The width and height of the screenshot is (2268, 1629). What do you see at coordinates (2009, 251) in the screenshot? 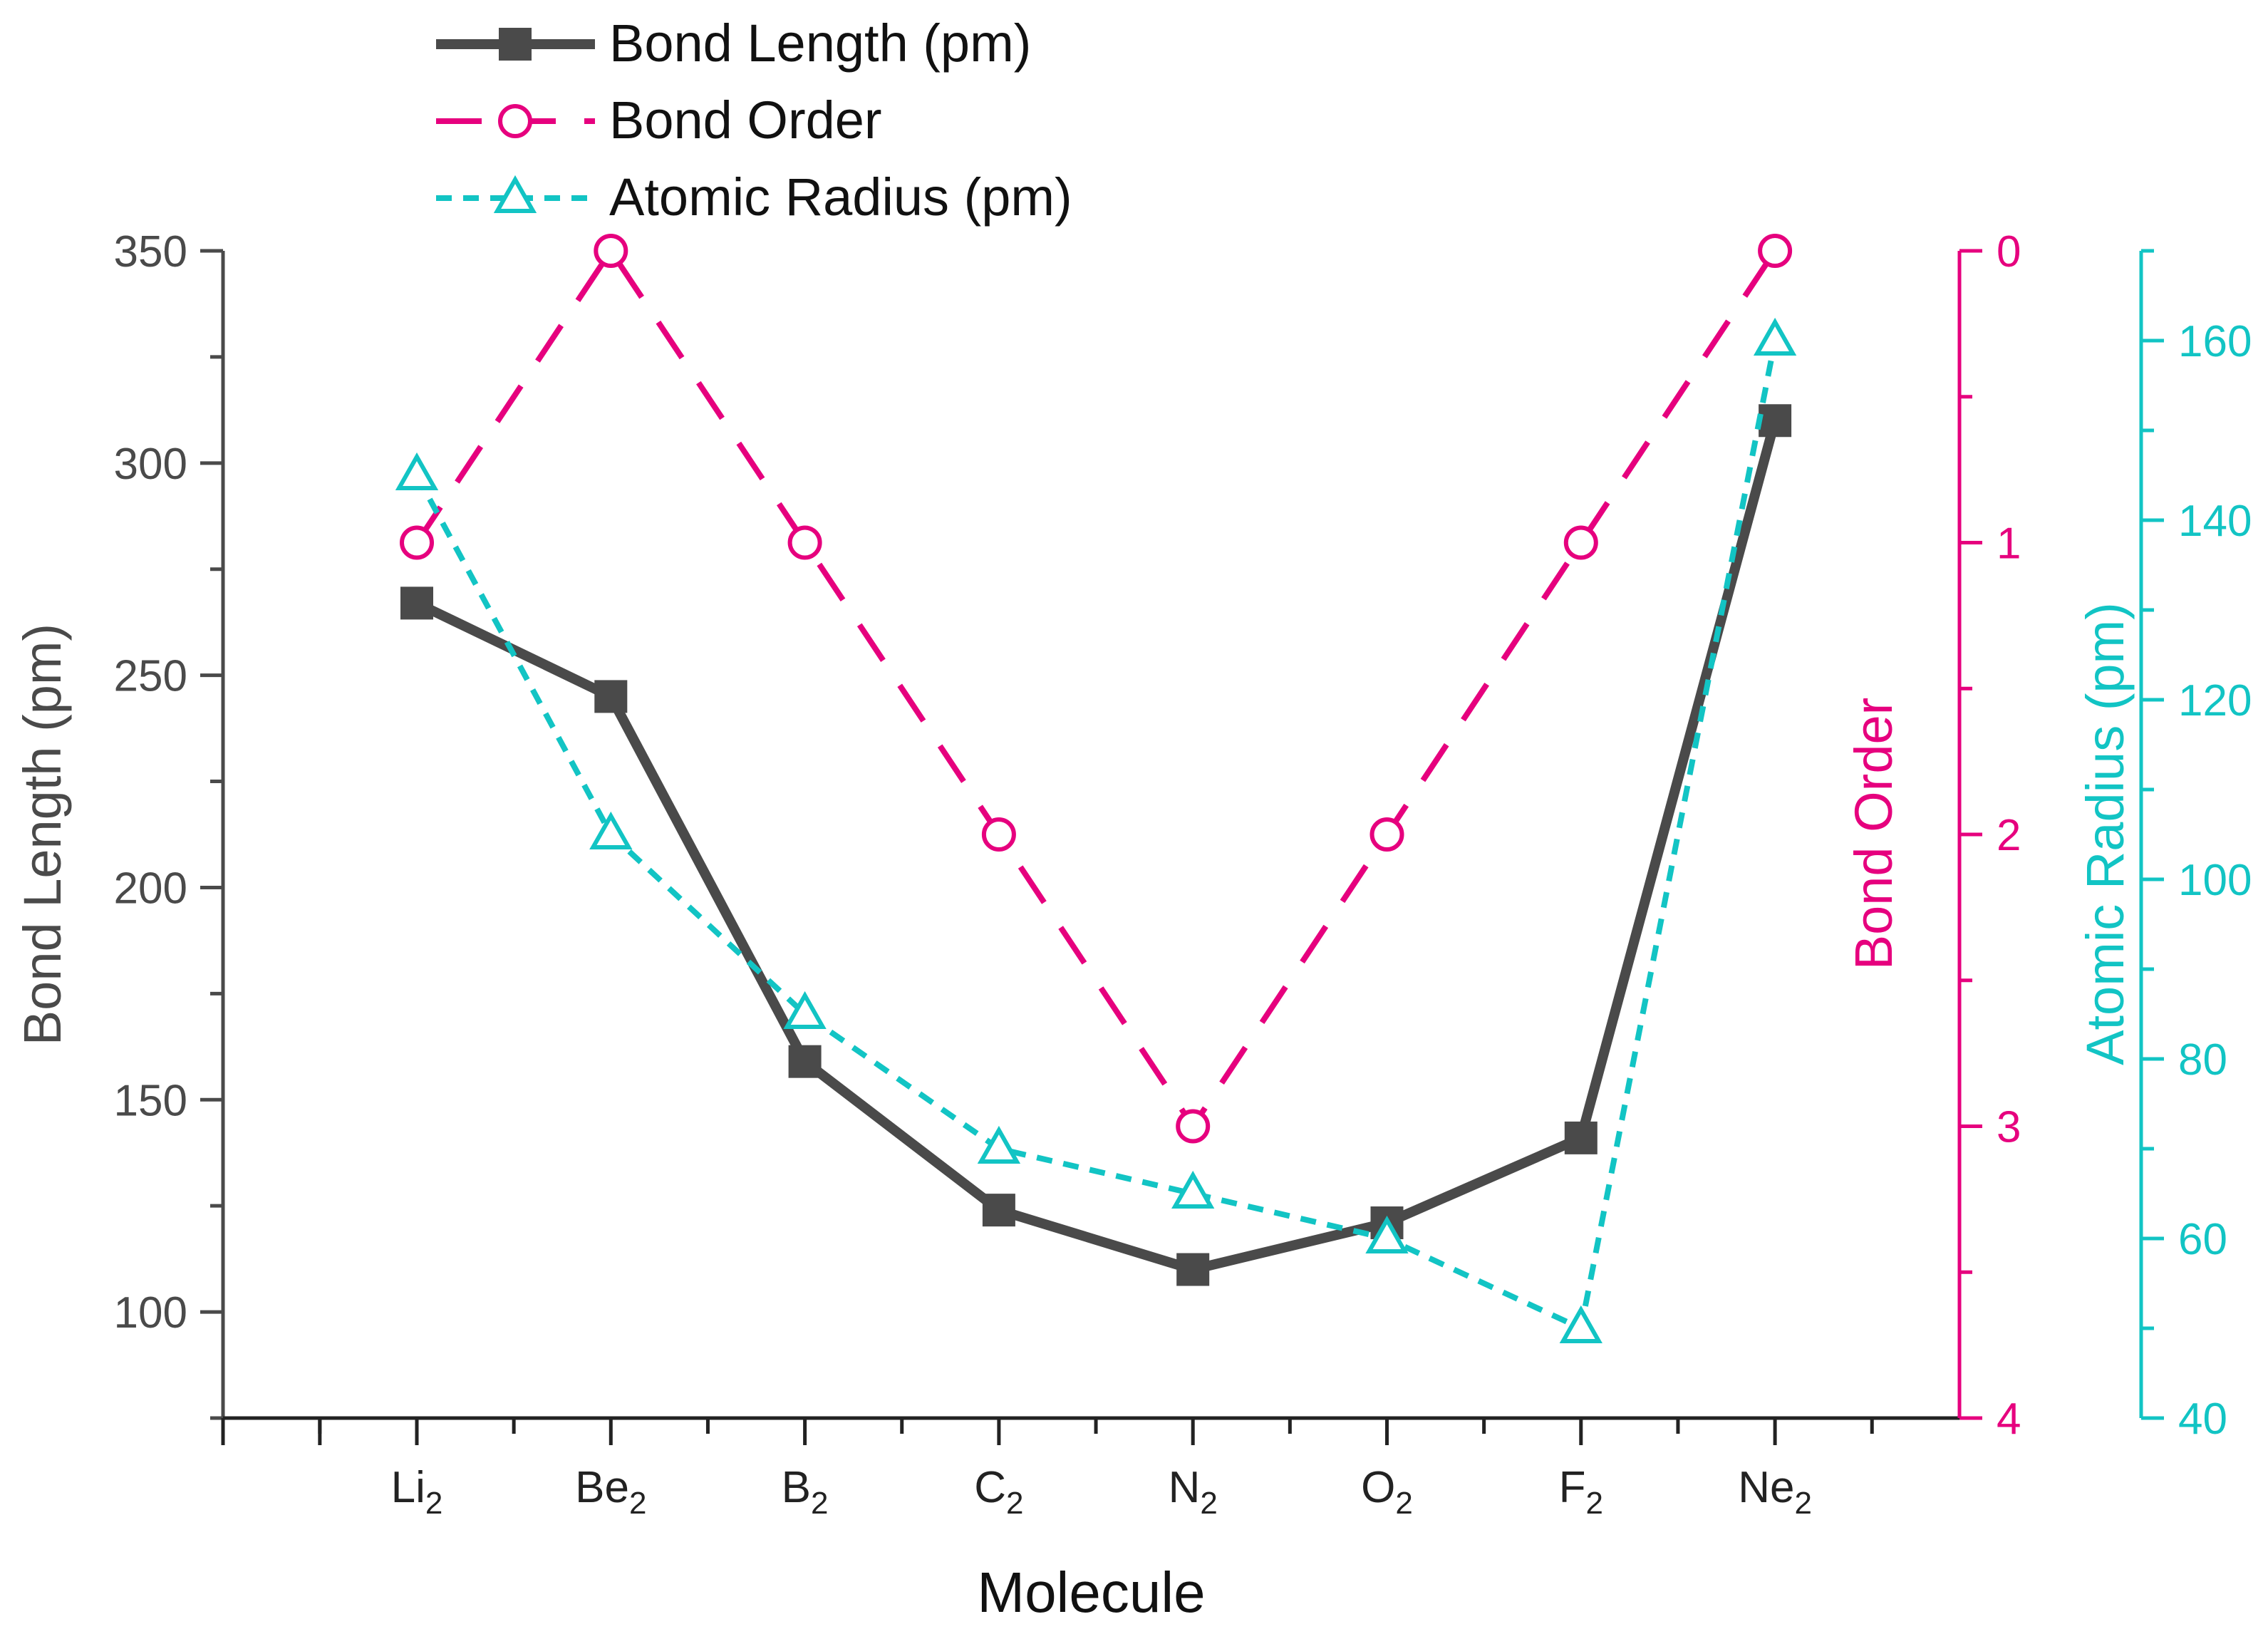
I see `right-axis-bond-order-tick-label: 0` at bounding box center [2009, 251].